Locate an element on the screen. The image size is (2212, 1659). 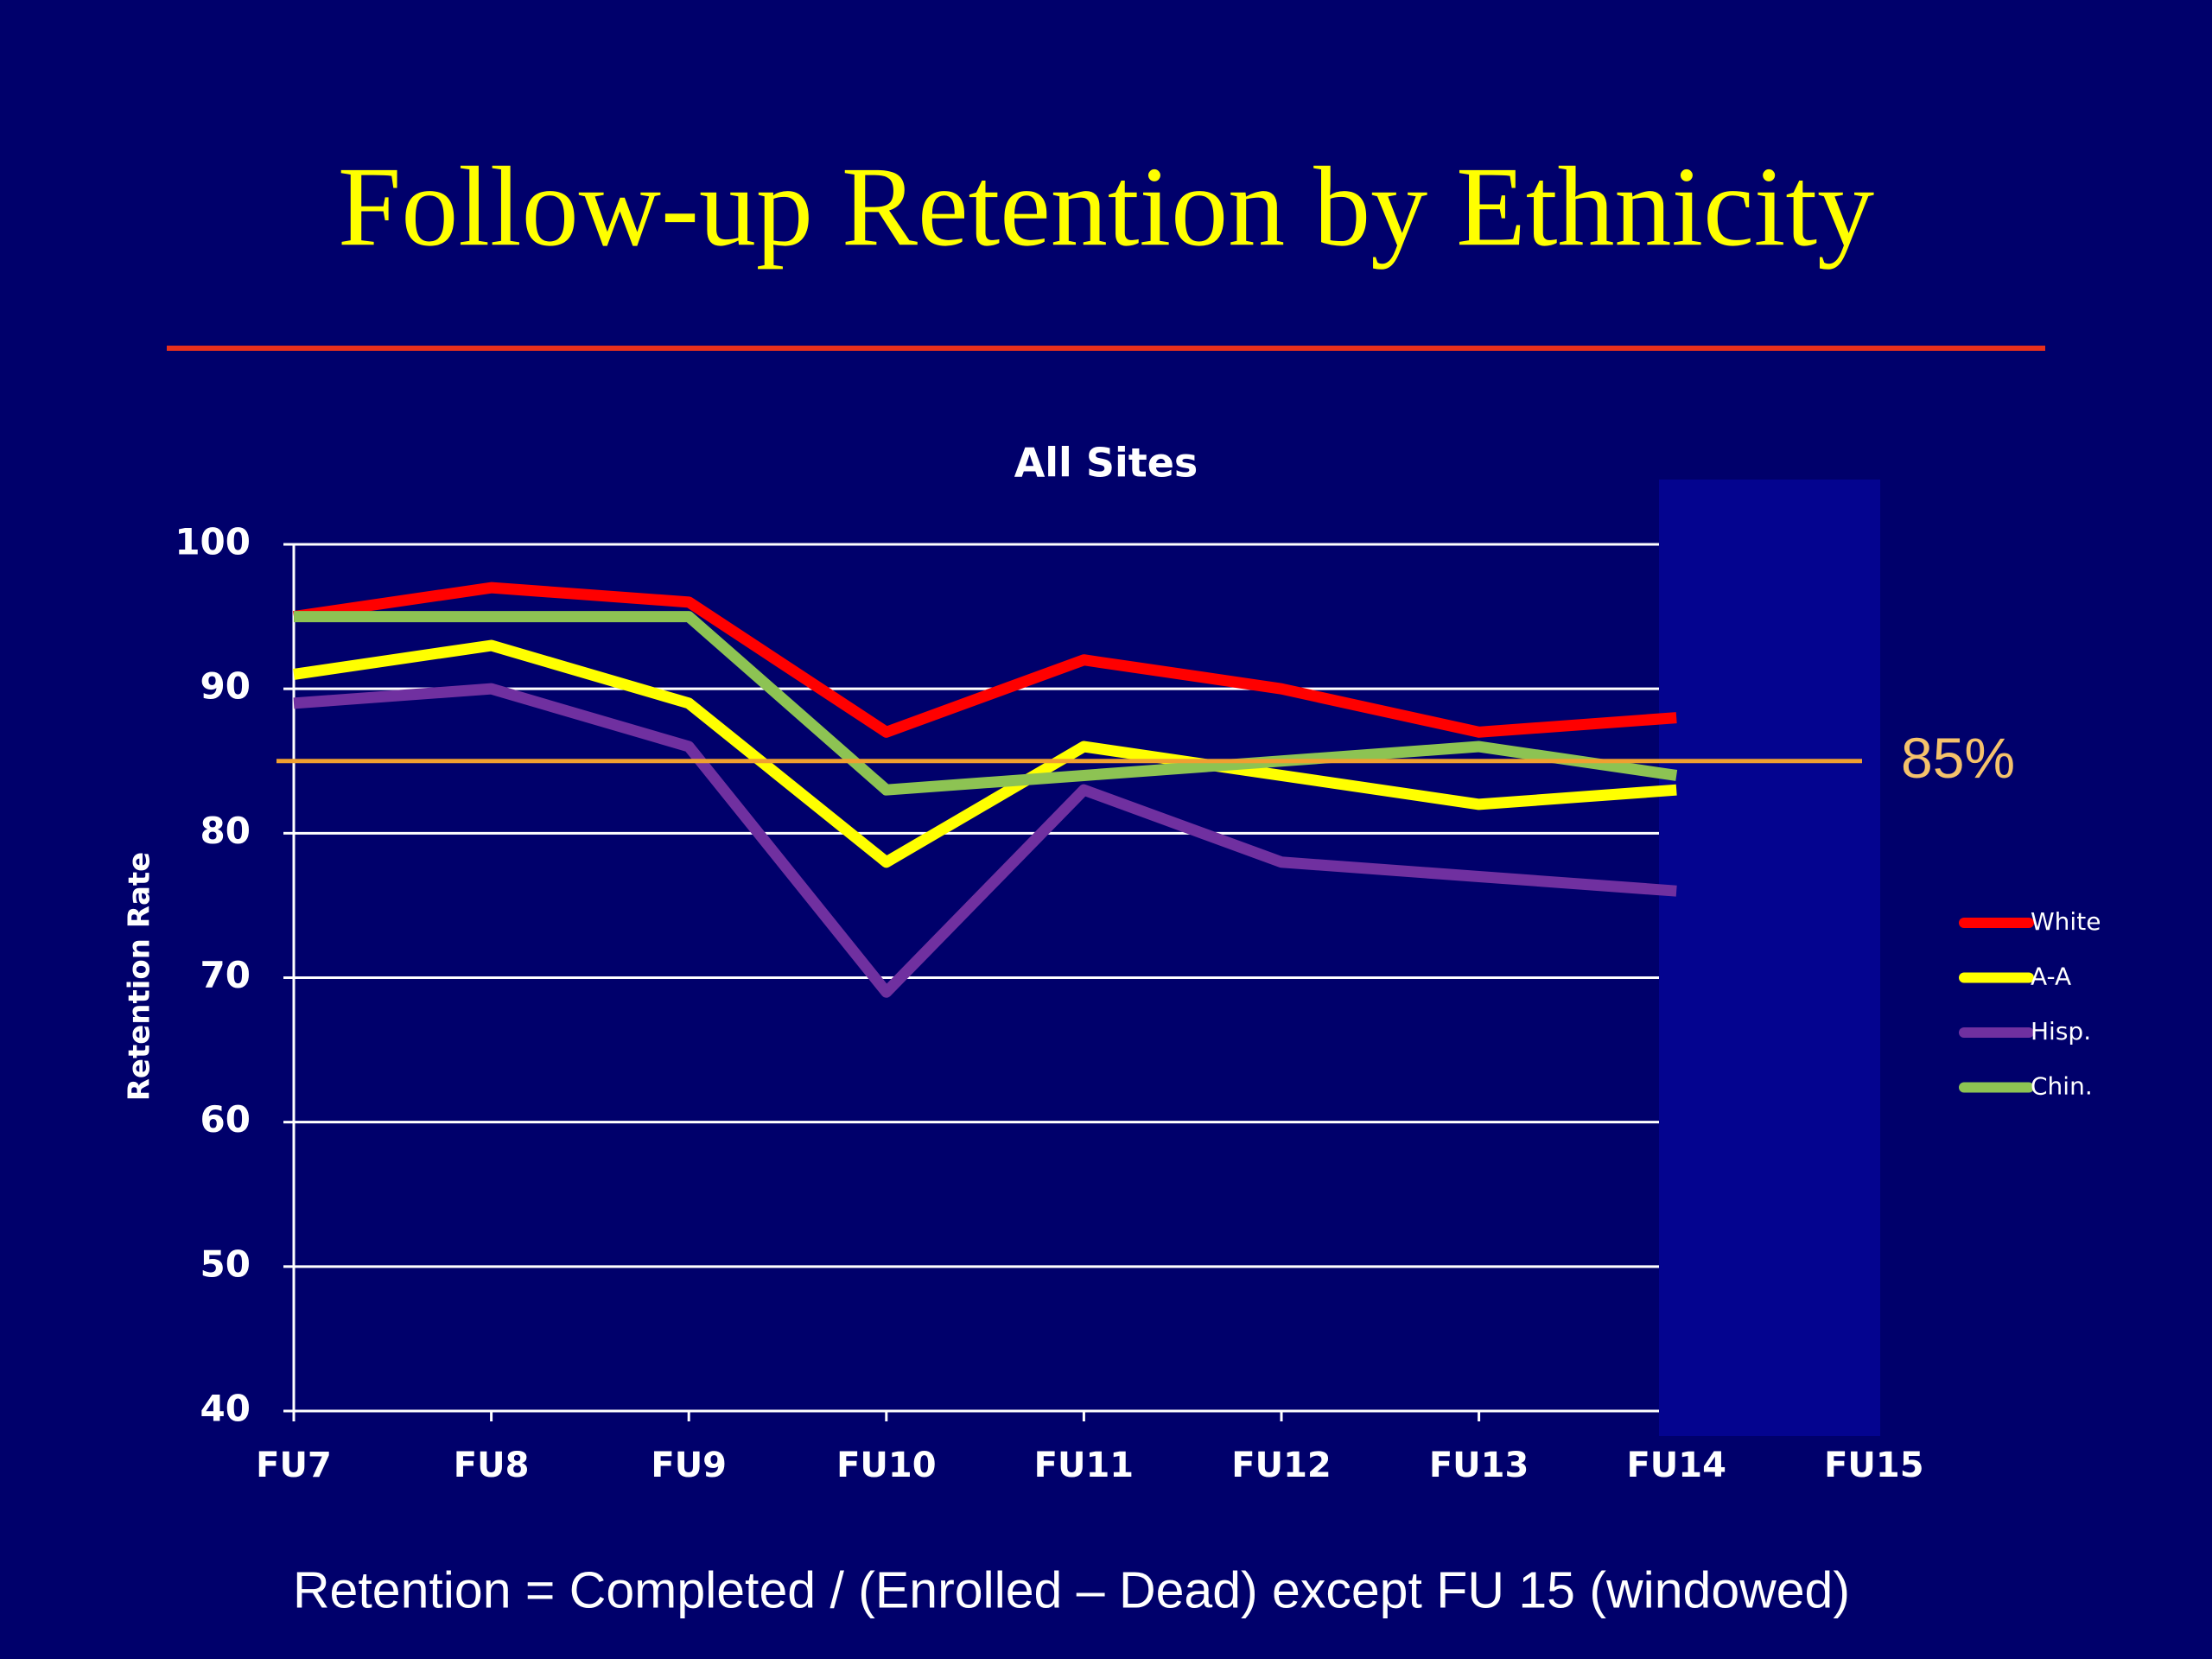
y-tick-label: 40 is located at coordinates (225, 1409).